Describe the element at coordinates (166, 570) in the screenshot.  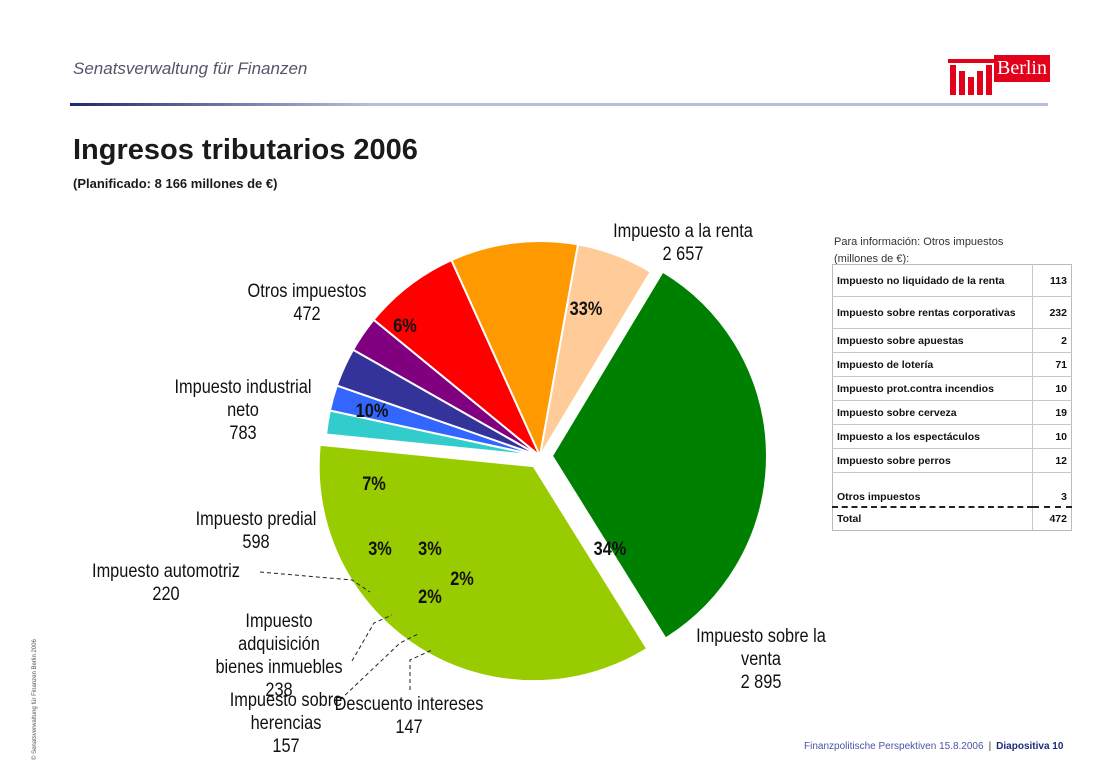
I see `slice-category-label: Impuesto automotriz` at that location.